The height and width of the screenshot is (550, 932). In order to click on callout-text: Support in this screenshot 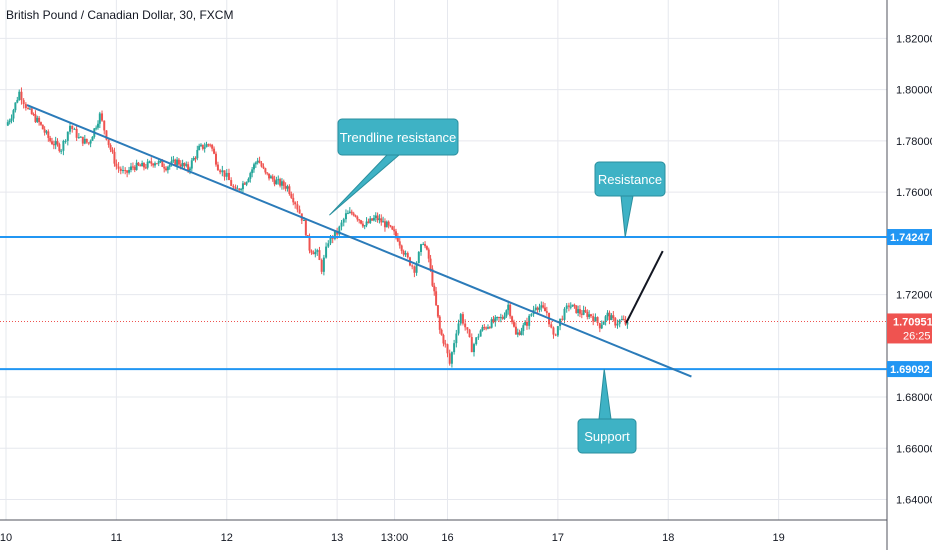, I will do `click(607, 436)`.